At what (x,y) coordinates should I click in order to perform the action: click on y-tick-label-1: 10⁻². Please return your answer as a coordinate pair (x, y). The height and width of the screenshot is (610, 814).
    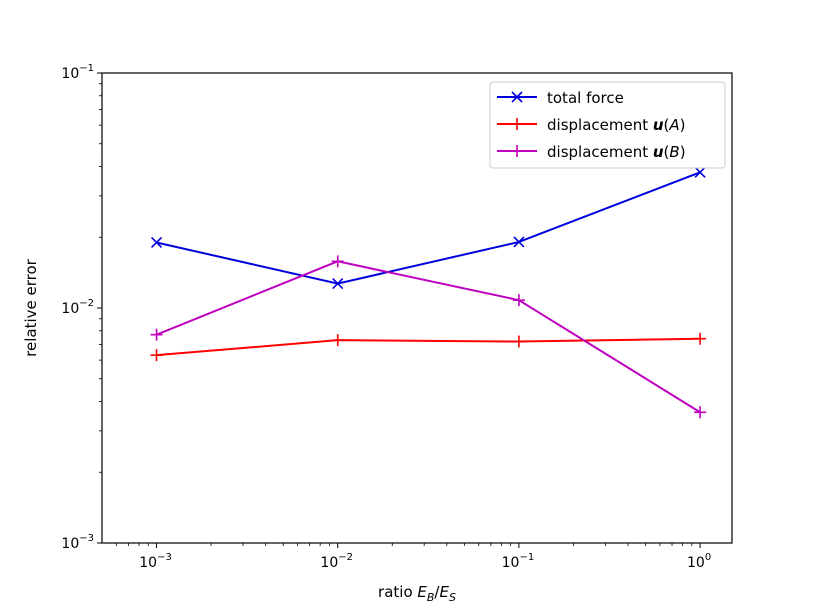
    Looking at the image, I should click on (77, 307).